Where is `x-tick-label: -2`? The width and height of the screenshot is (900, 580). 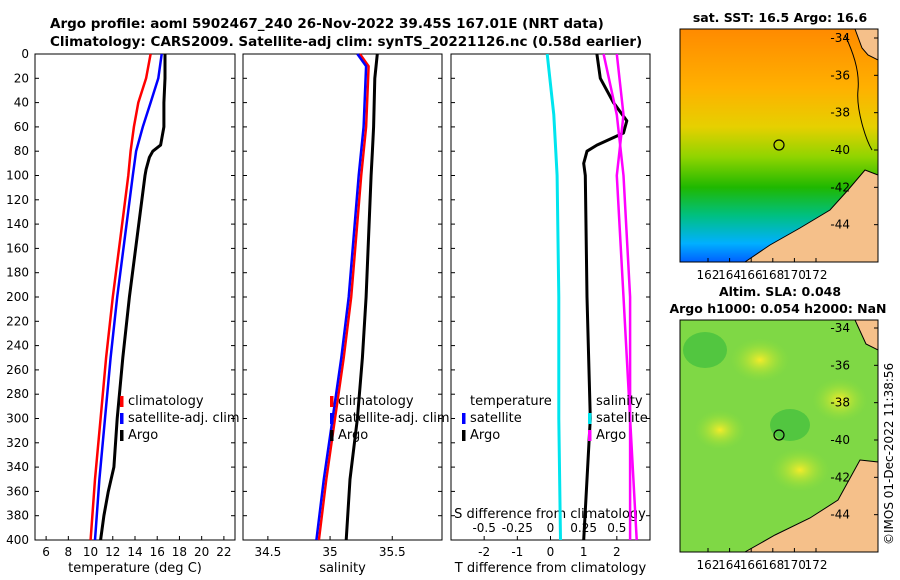 x-tick-label: -2 is located at coordinates (484, 552).